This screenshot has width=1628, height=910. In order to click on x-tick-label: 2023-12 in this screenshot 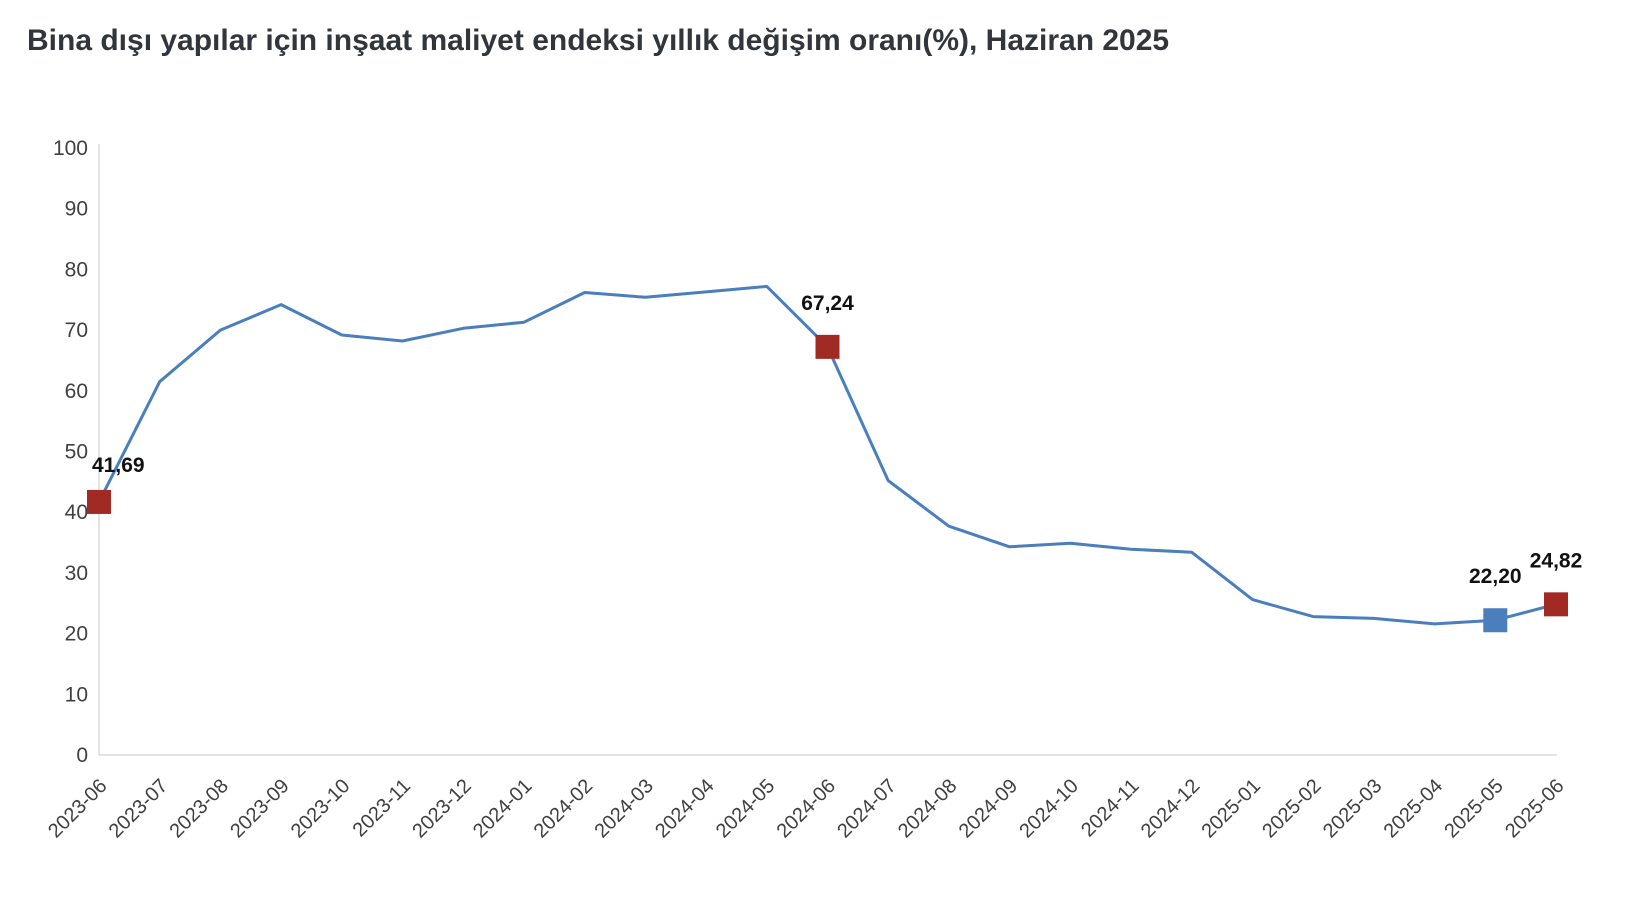, I will do `click(441, 808)`.